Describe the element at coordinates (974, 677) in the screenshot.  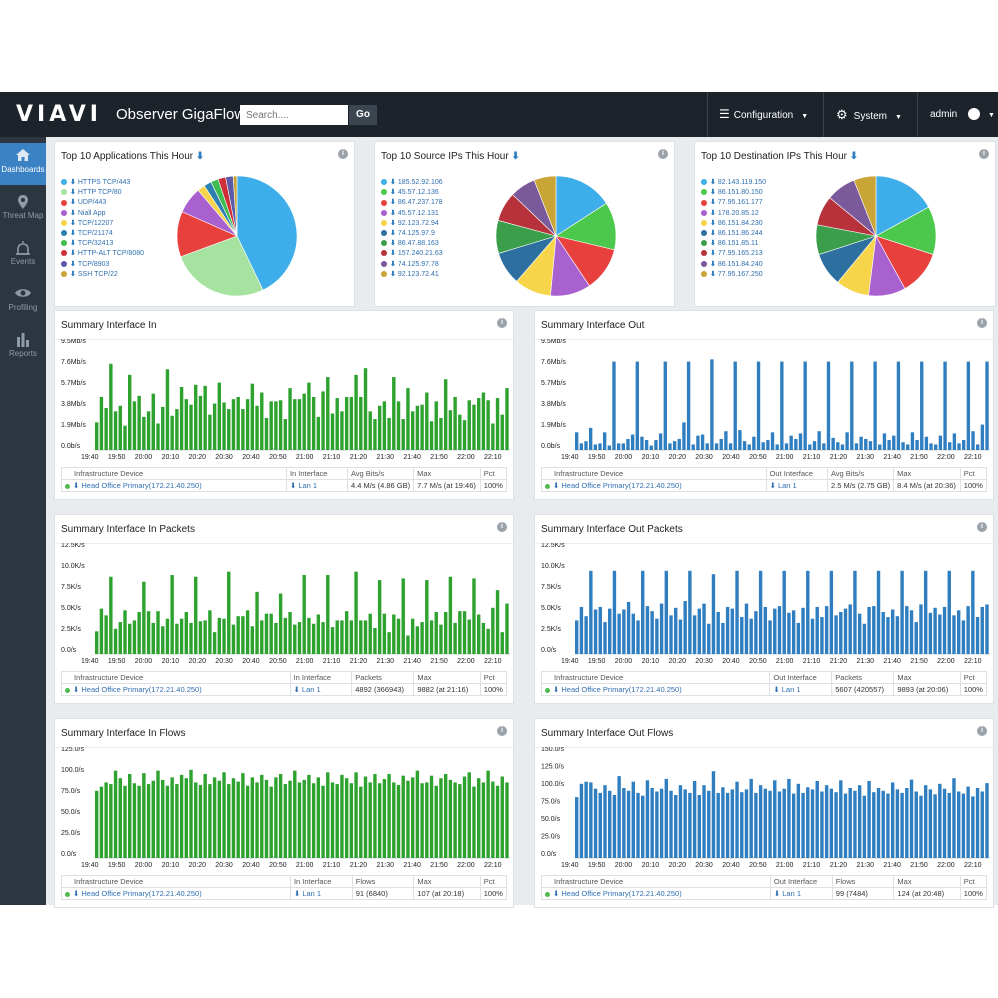
I see `column-header: Pct` at that location.